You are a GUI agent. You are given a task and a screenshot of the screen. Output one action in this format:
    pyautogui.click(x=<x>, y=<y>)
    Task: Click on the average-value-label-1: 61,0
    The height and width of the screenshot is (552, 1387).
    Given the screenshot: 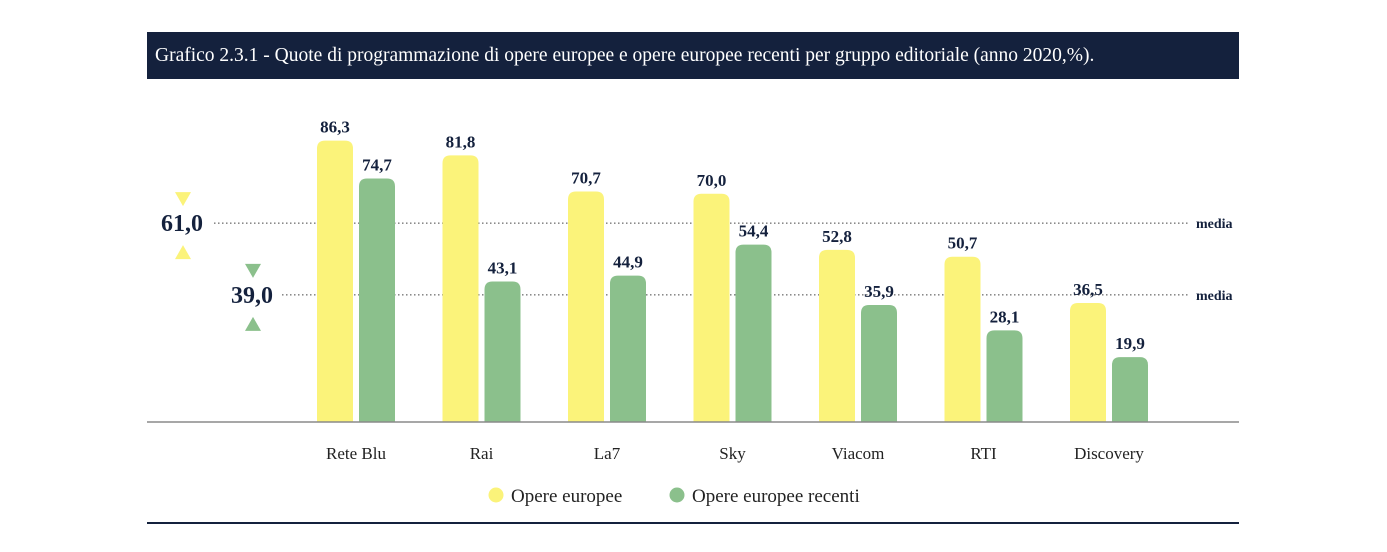 What is the action you would take?
    pyautogui.click(x=182, y=224)
    